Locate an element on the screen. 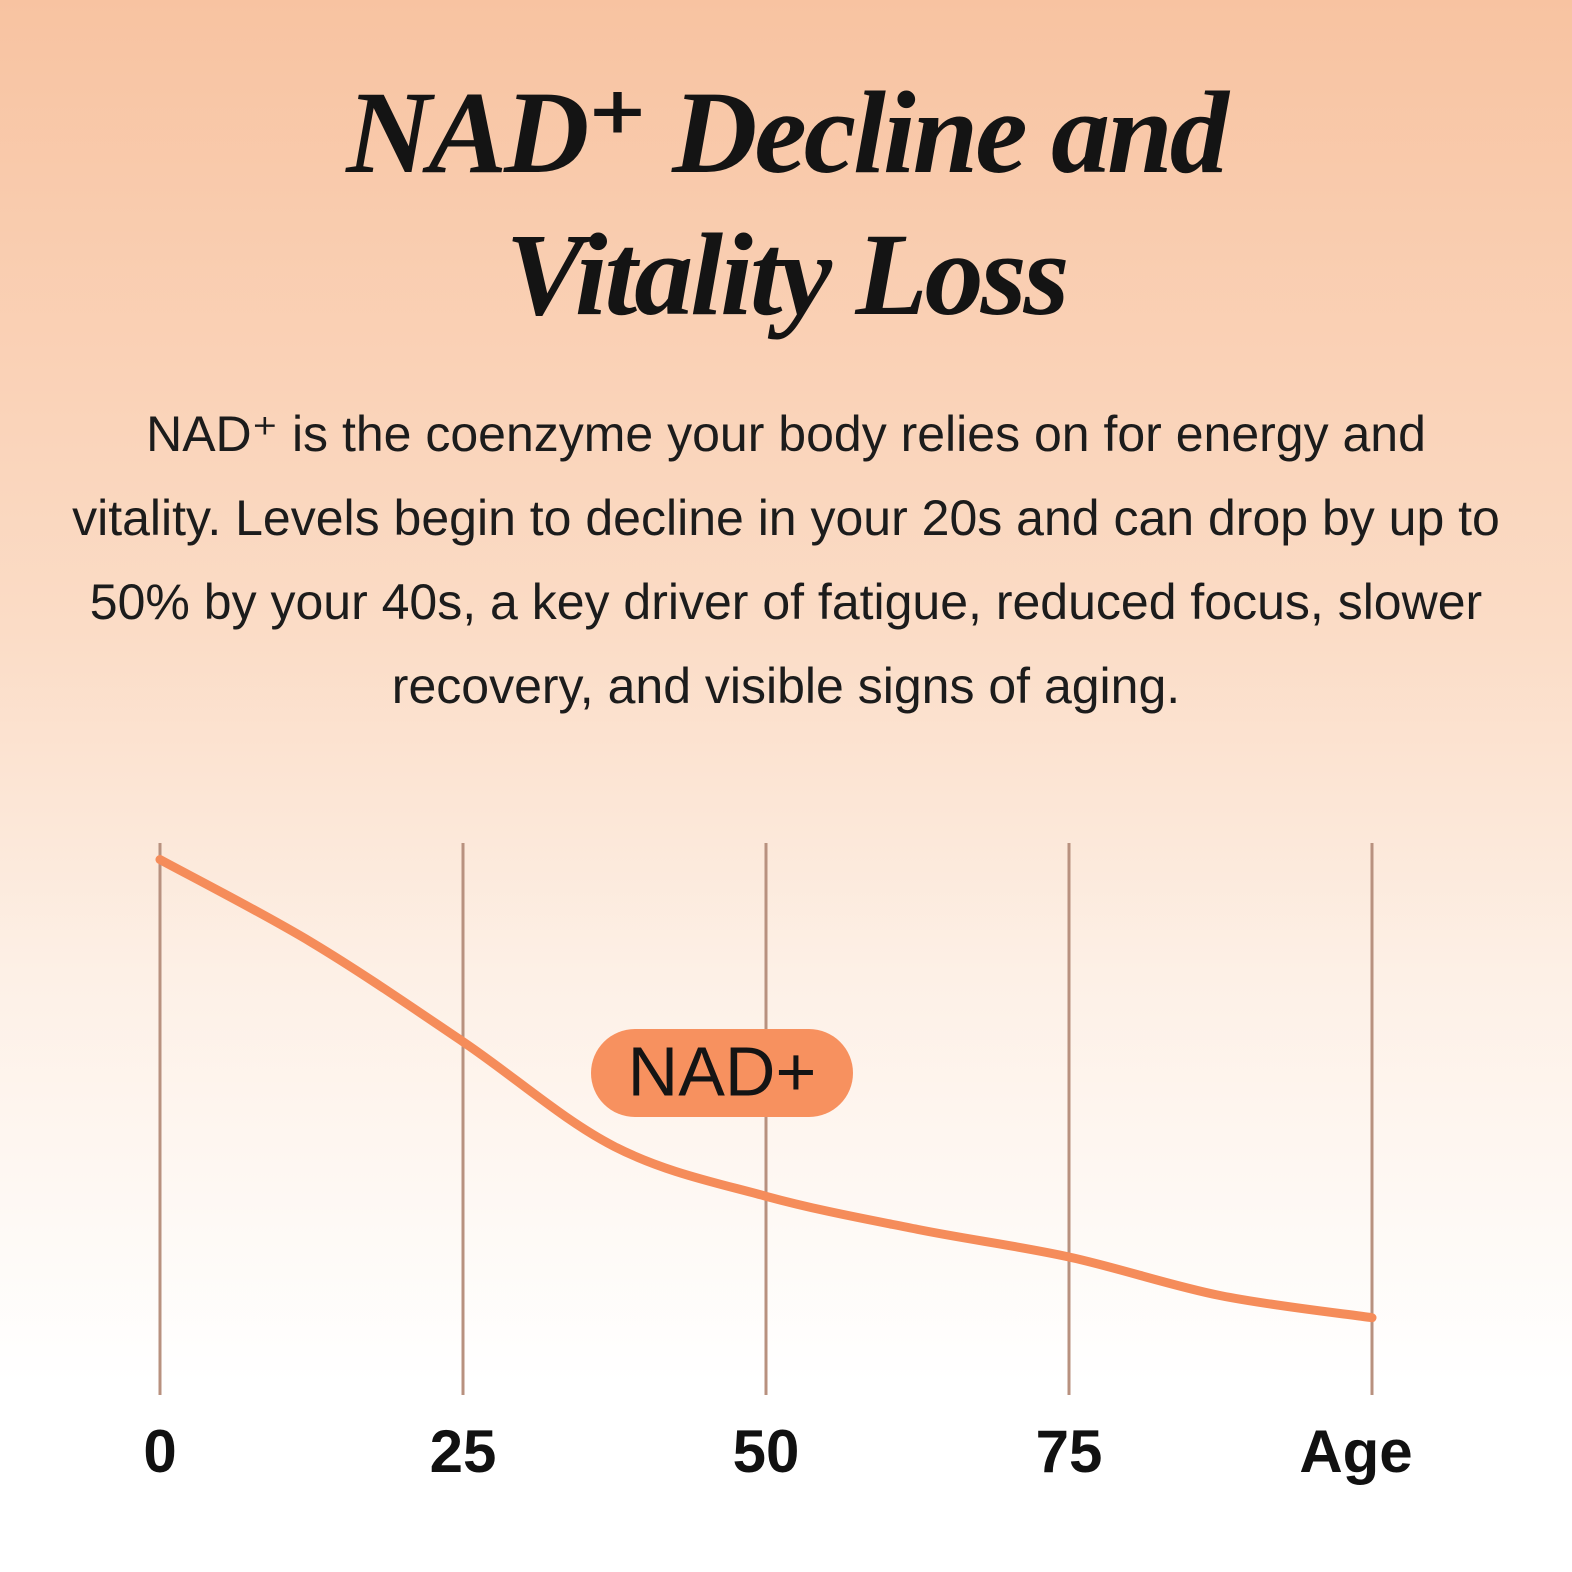 The width and height of the screenshot is (1572, 1572). x-tick-label: 75 is located at coordinates (1069, 1451).